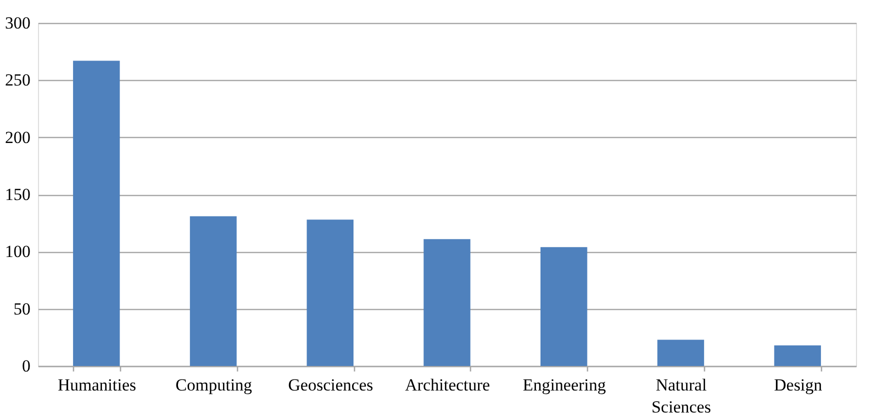  I want to click on x-tick-label: Architecture, so click(447, 385).